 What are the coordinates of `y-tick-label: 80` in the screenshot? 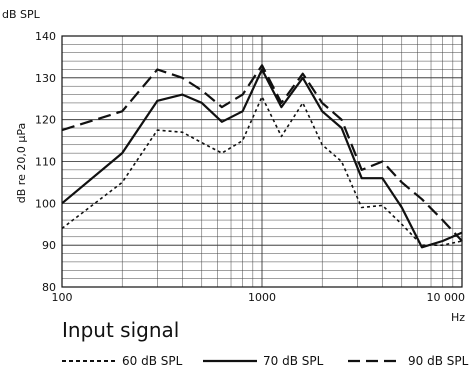 It's located at (49, 287).